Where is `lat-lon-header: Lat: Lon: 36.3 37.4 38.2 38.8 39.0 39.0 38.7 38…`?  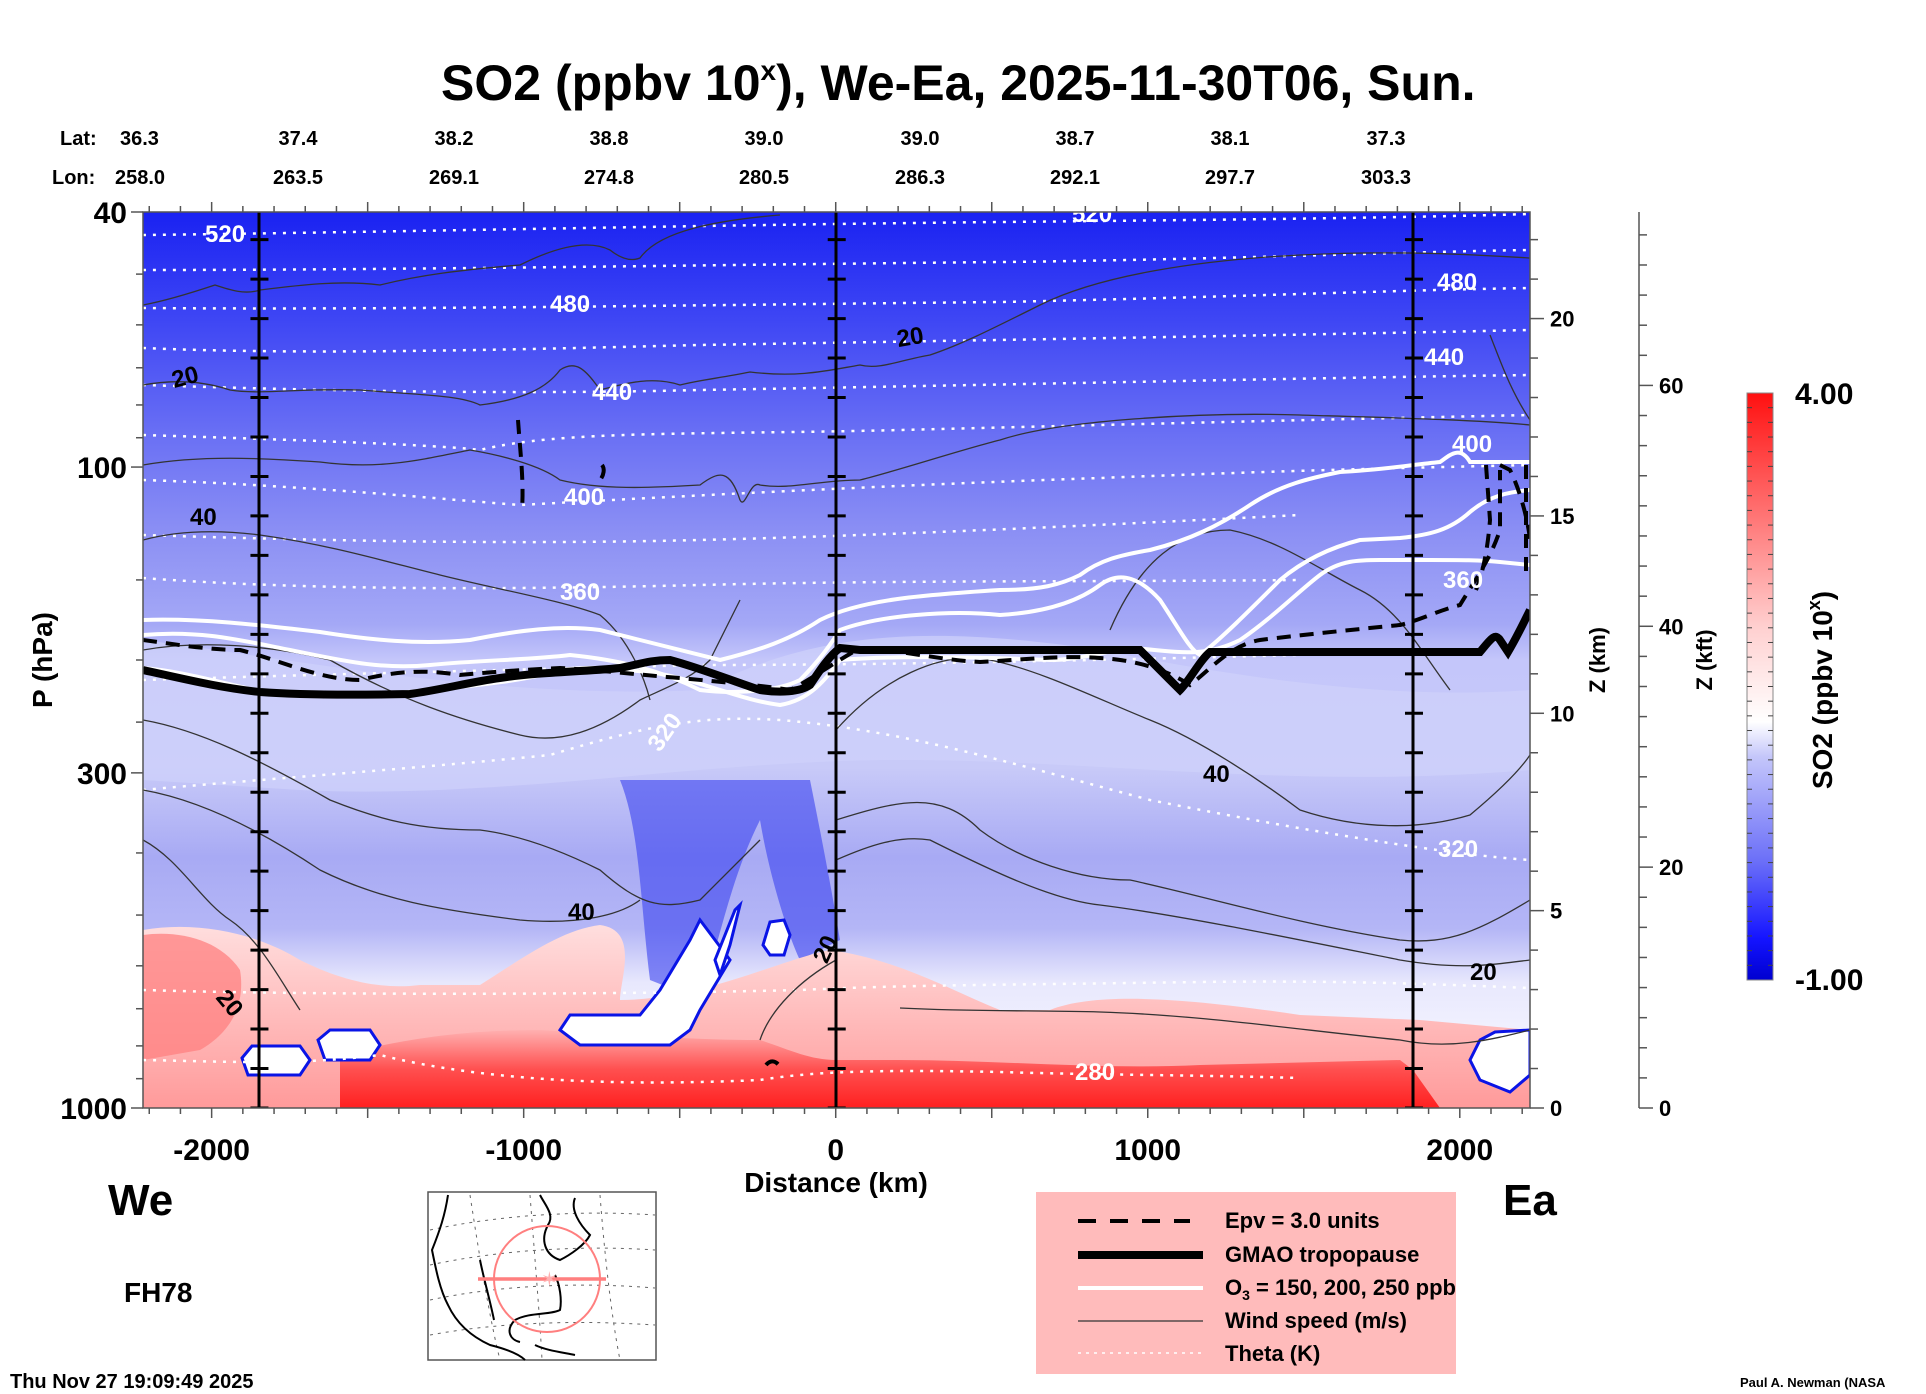 lat-lon-header: Lat: Lon: 36.3 37.4 38.2 38.8 39.0 39.0 38.7 38… is located at coordinates (731, 158).